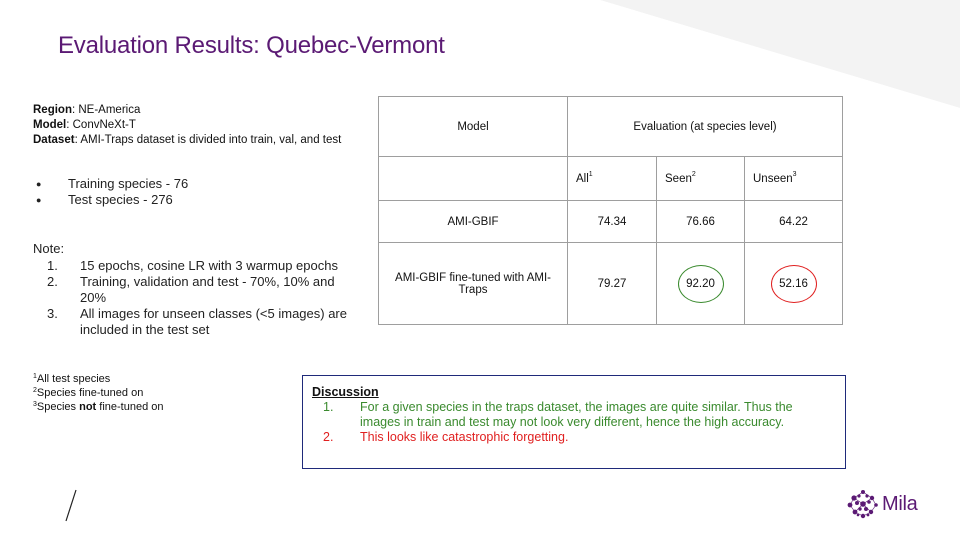 This screenshot has height=540, width=960. What do you see at coordinates (71, 505) in the screenshot?
I see `decorative-slash` at bounding box center [71, 505].